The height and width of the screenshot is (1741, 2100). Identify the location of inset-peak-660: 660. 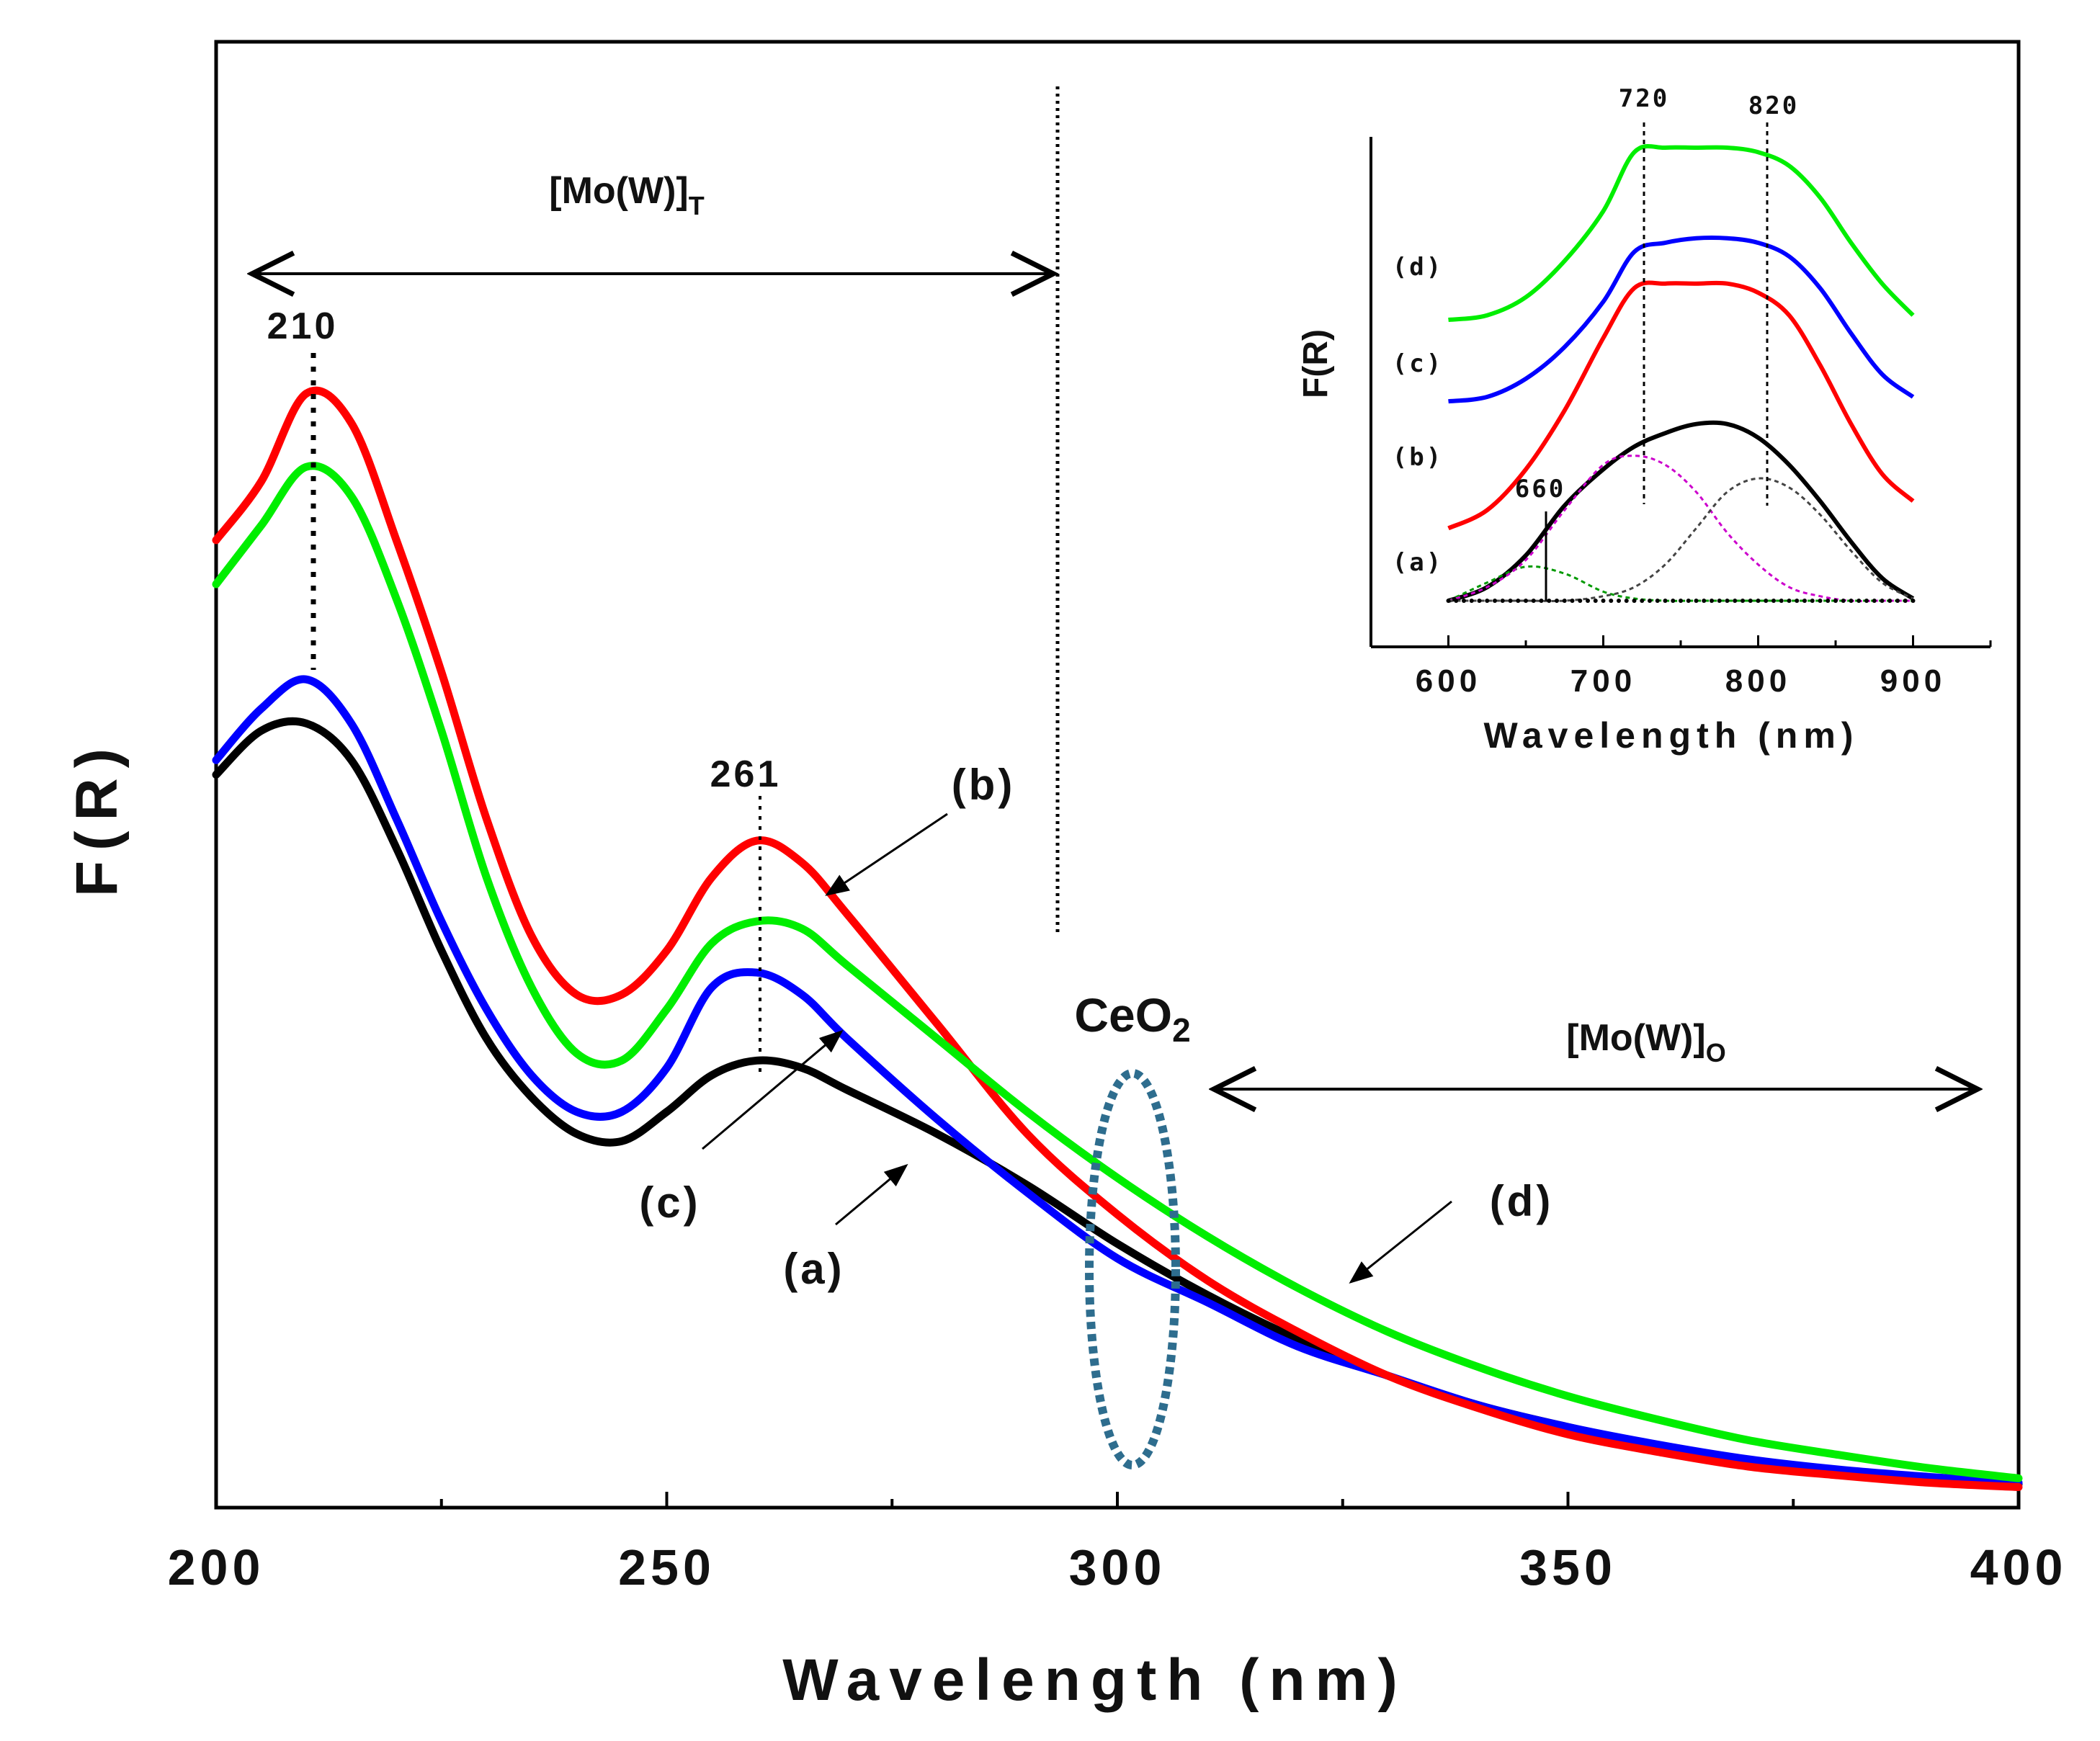
(1540, 489).